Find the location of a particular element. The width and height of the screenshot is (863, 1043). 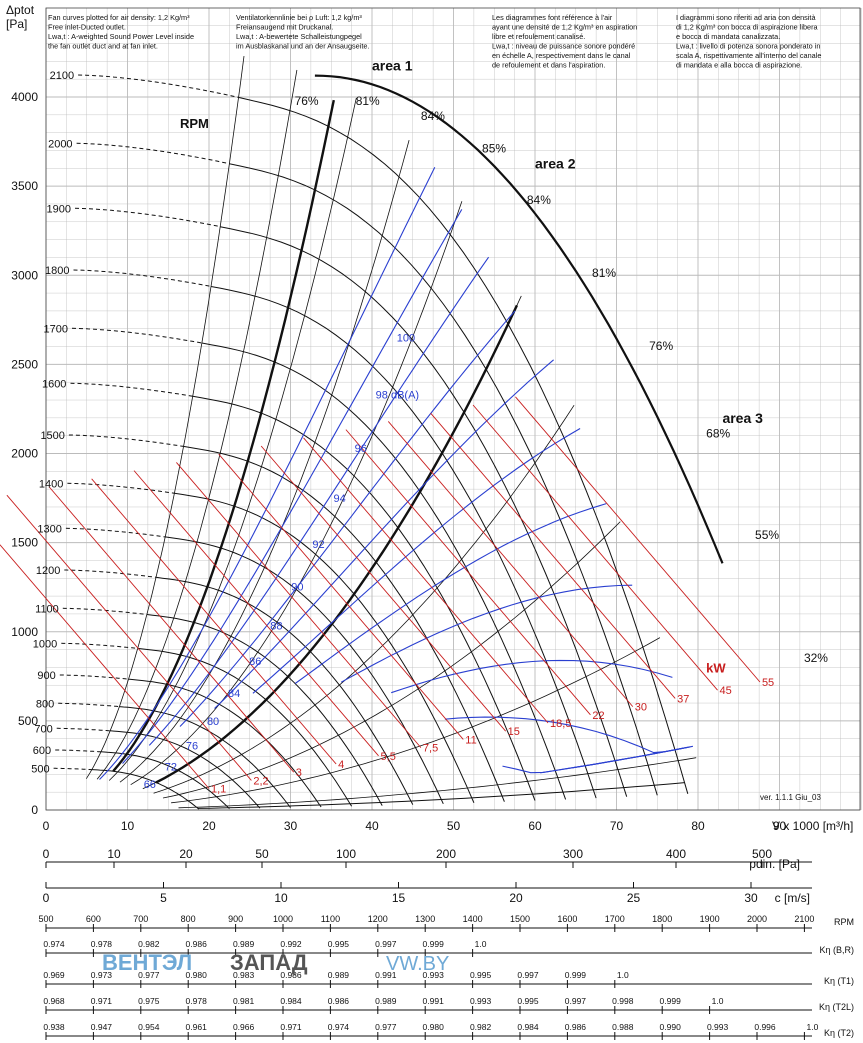

k-value: 0.992 is located at coordinates (291, 944).